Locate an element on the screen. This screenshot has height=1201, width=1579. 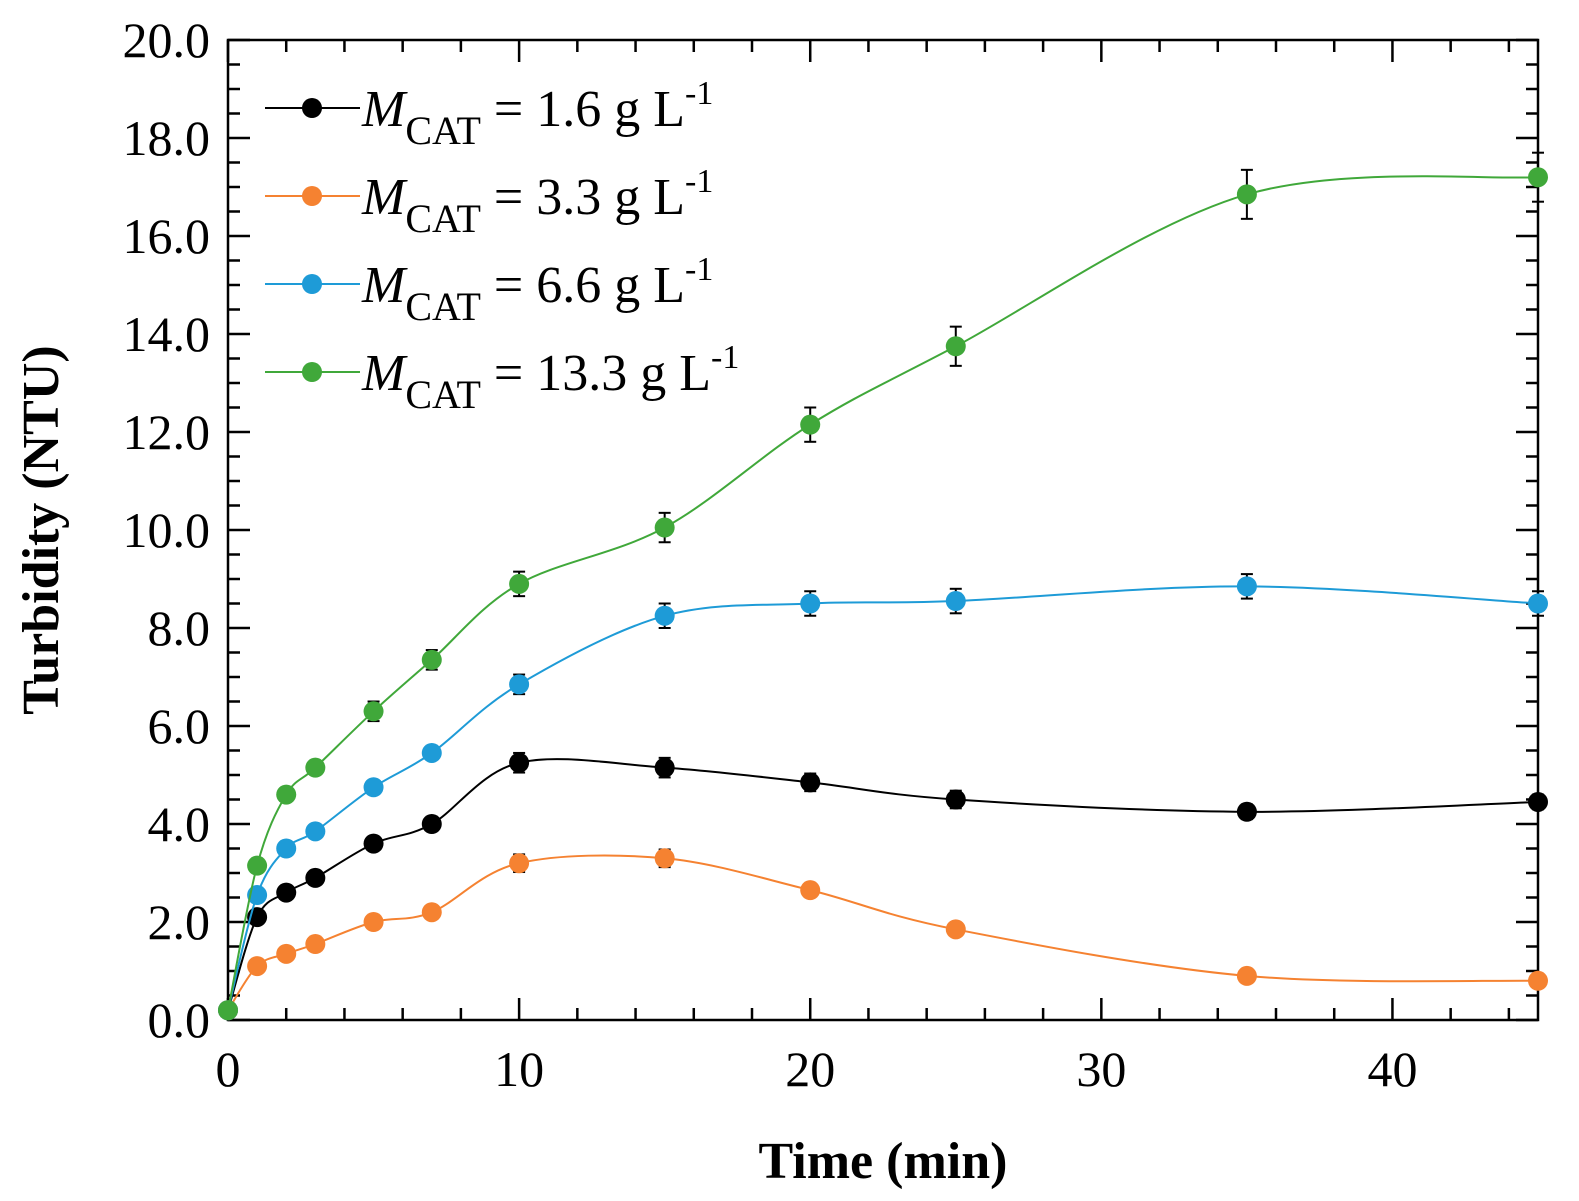
legend-item: MCAT = 1.6 g L-1 is located at coordinates (489, 114).